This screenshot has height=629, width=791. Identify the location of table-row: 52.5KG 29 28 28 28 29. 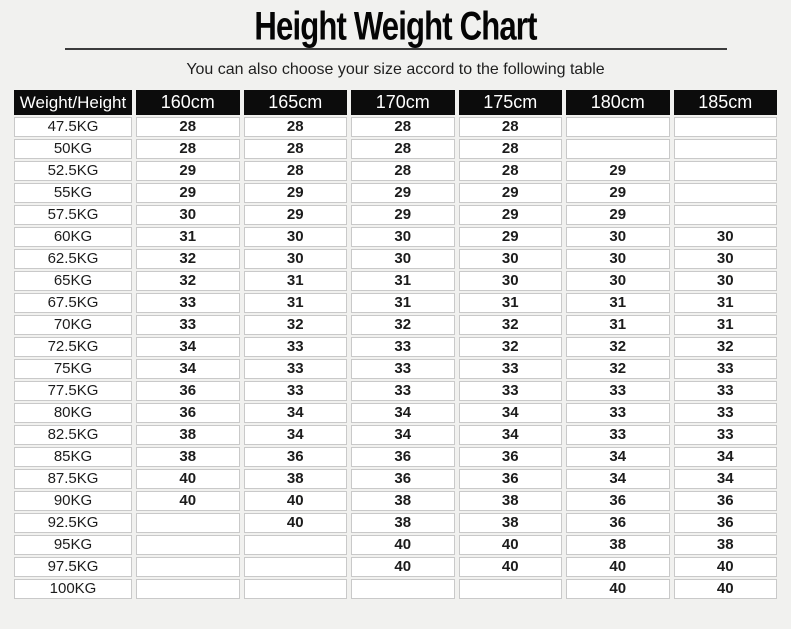
(395, 171).